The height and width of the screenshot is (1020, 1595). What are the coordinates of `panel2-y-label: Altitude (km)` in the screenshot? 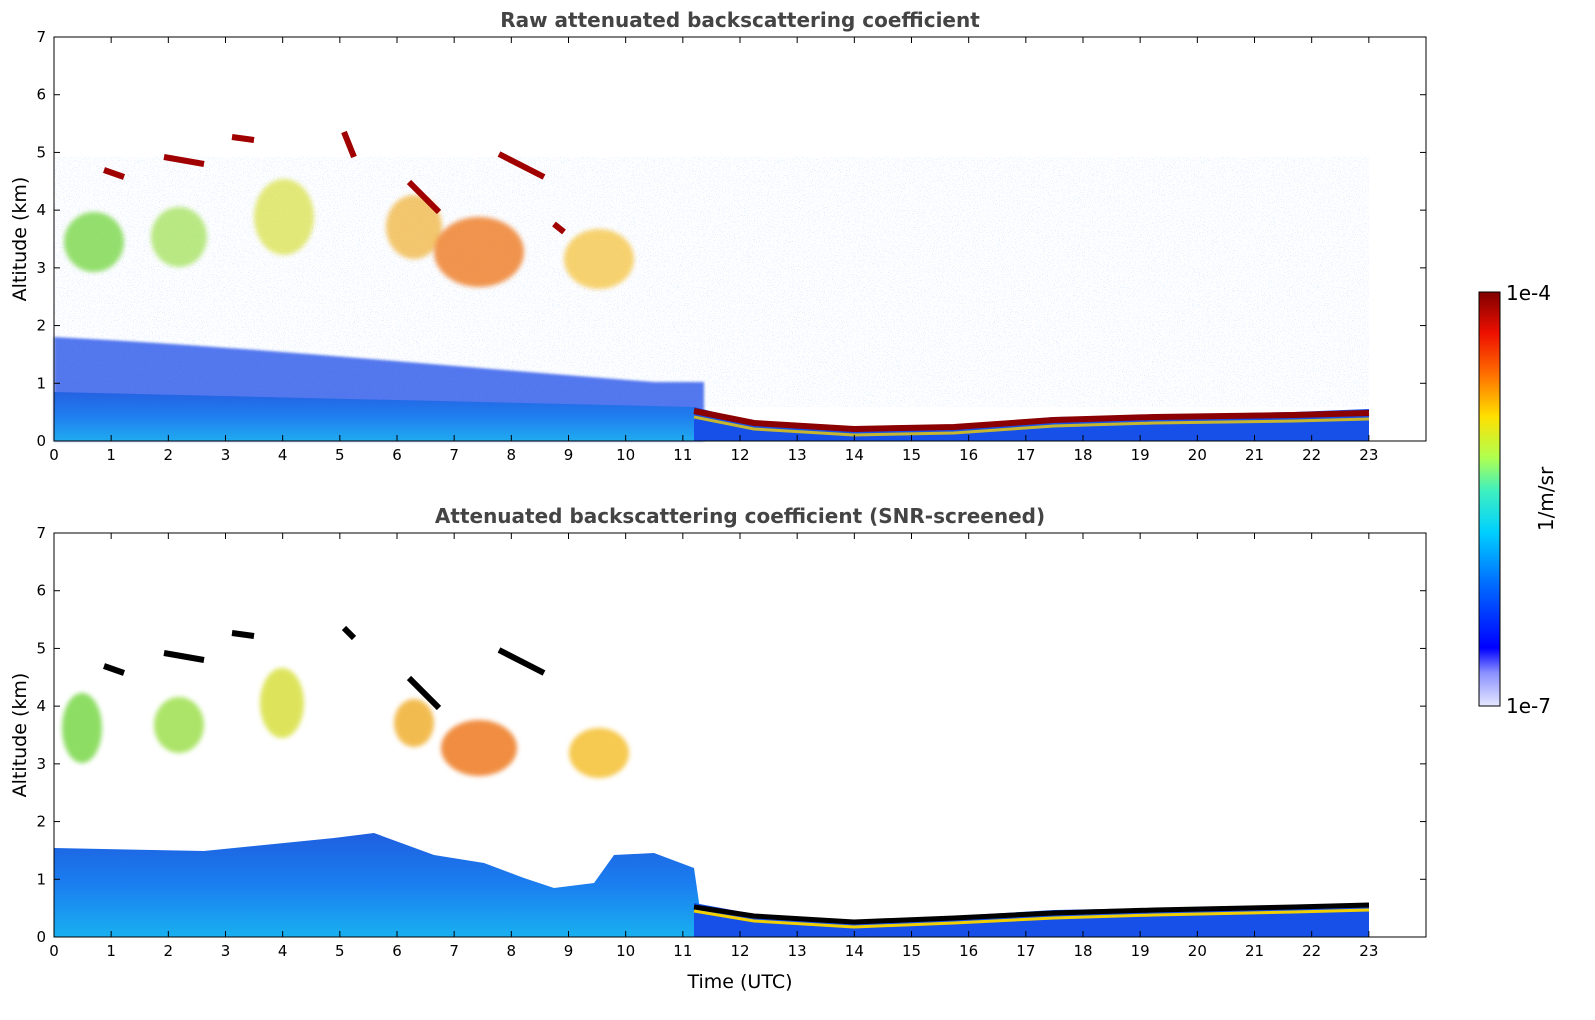 It's located at (20, 735).